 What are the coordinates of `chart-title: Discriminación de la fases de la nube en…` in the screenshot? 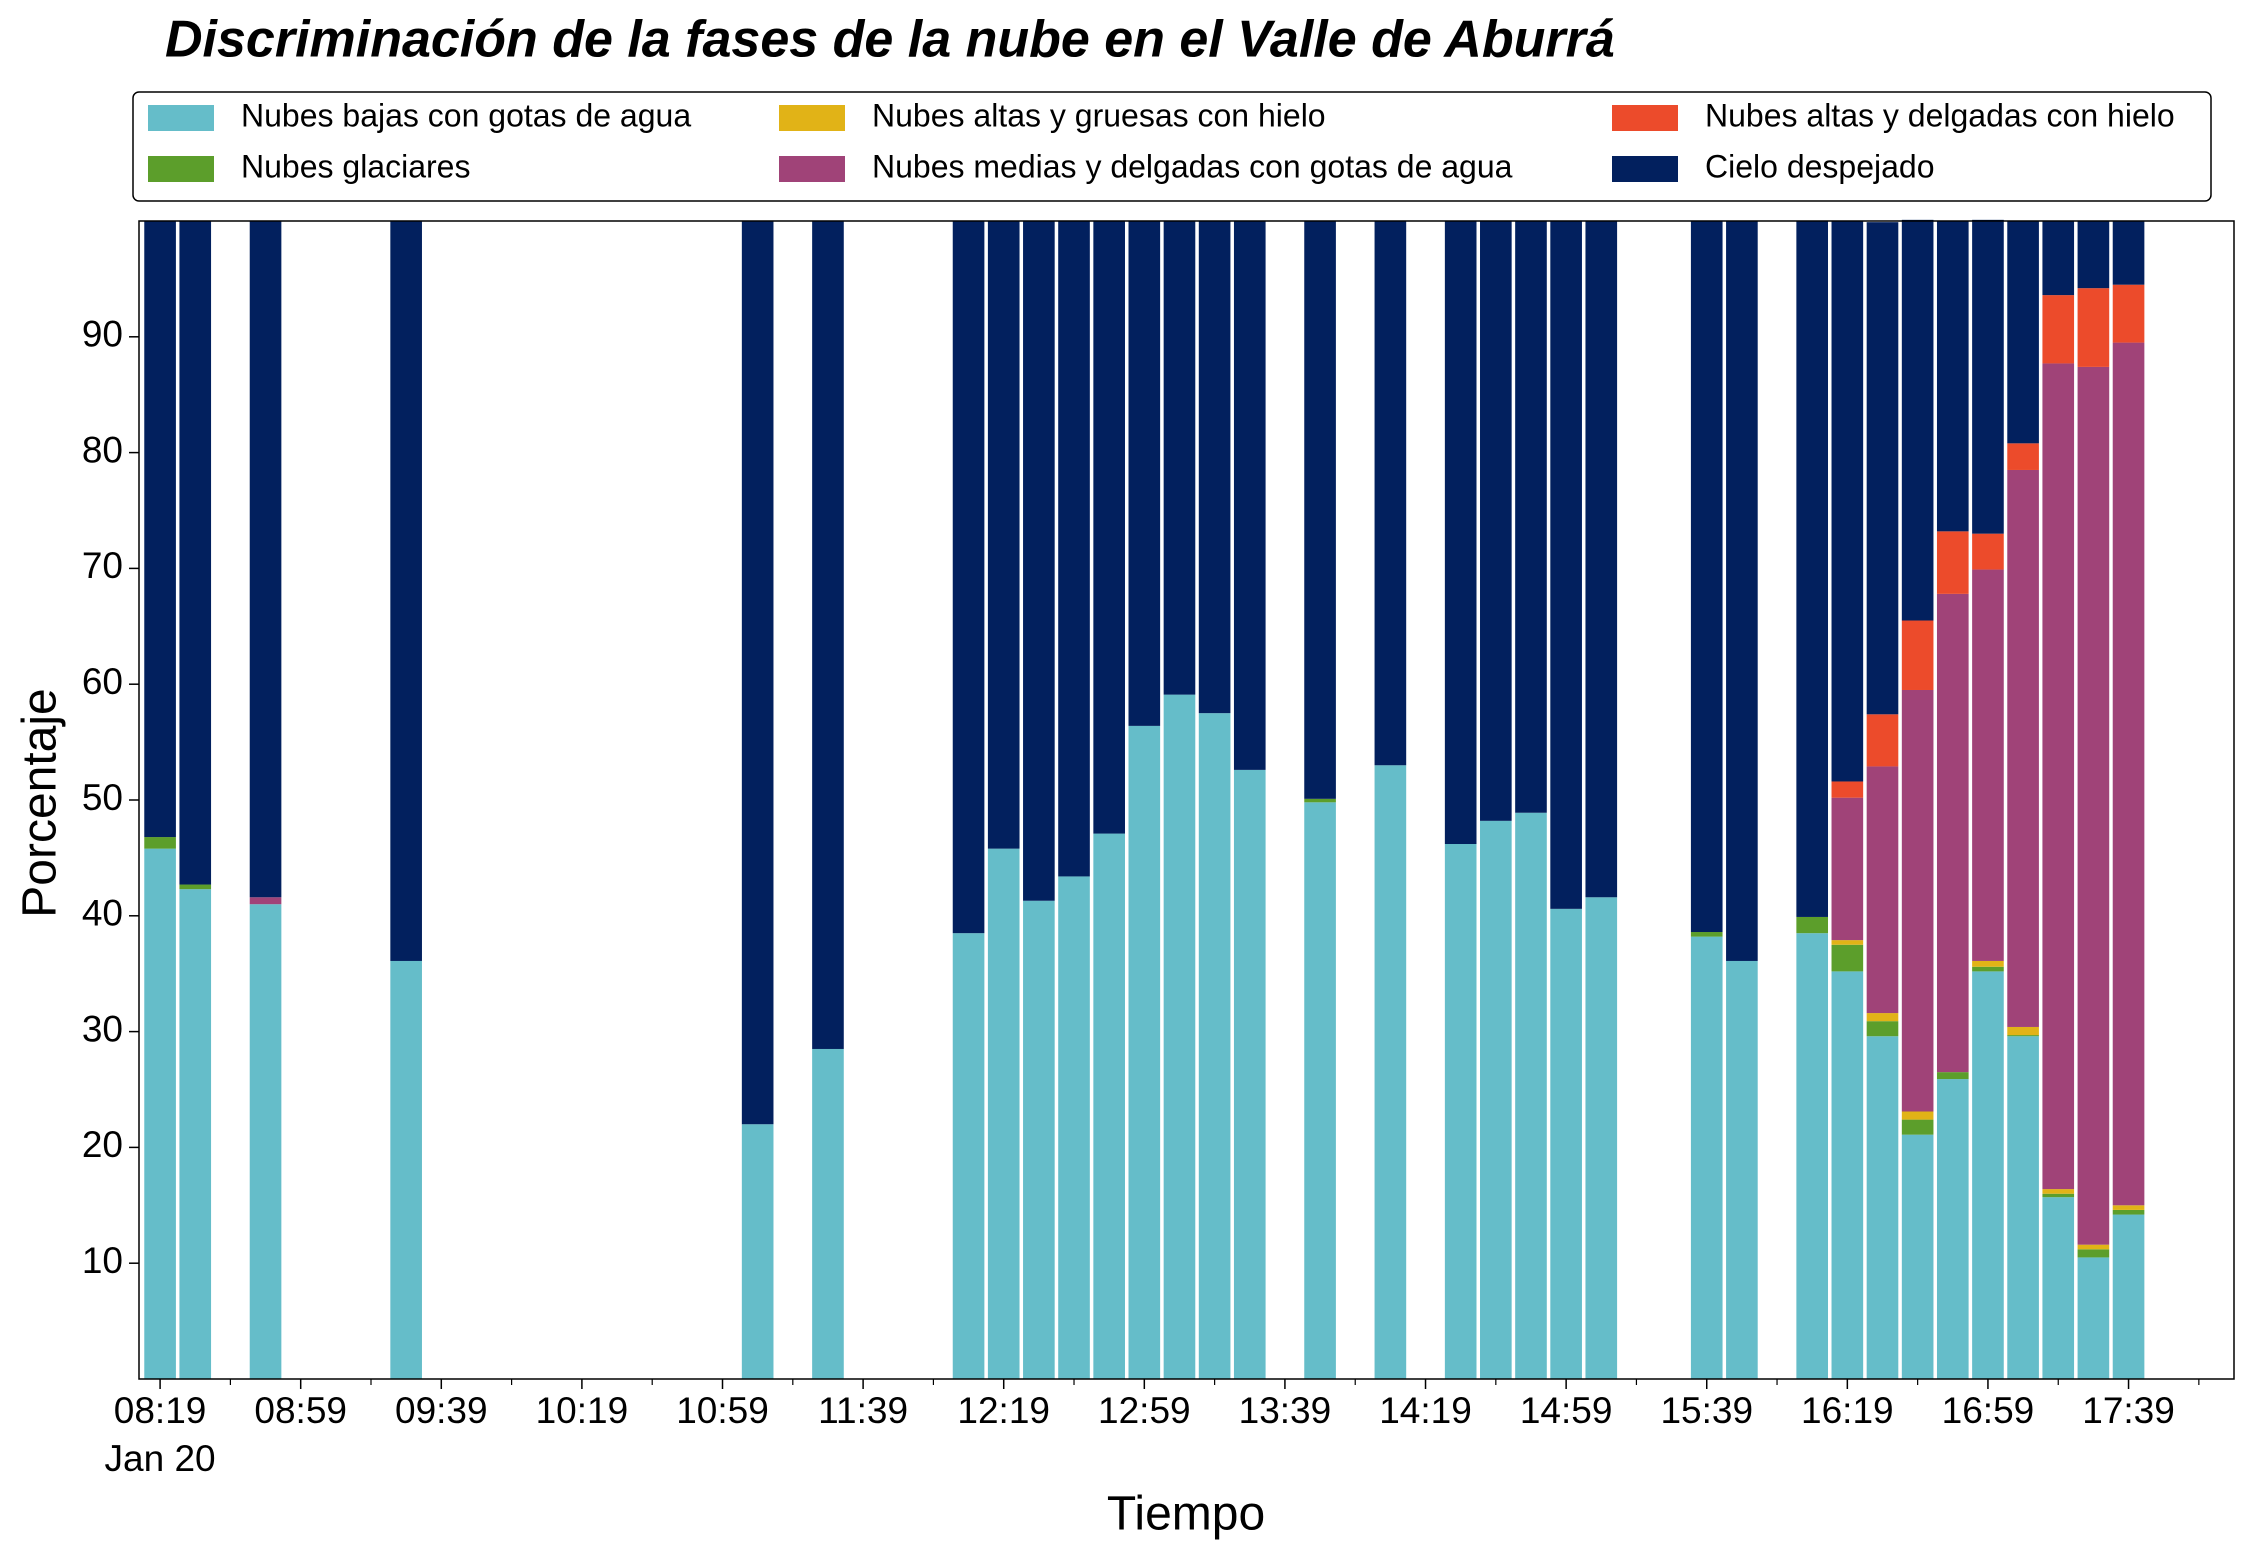 It's located at (890, 40).